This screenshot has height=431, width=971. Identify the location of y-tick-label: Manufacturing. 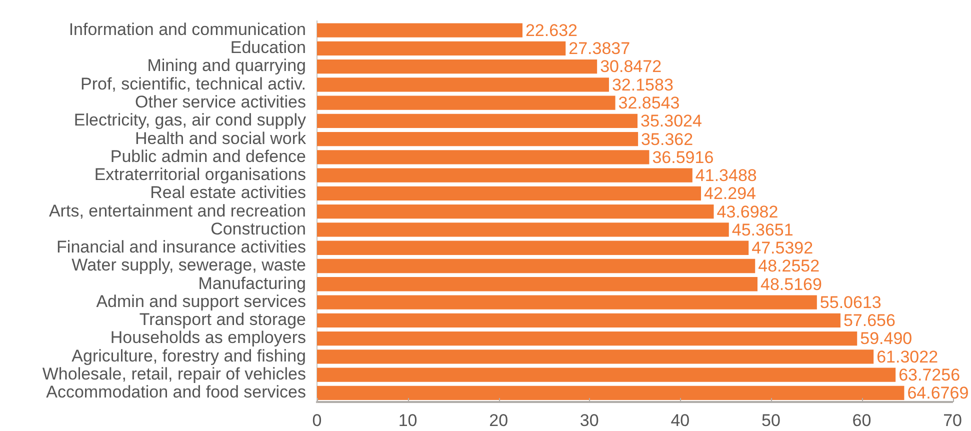
(252, 283).